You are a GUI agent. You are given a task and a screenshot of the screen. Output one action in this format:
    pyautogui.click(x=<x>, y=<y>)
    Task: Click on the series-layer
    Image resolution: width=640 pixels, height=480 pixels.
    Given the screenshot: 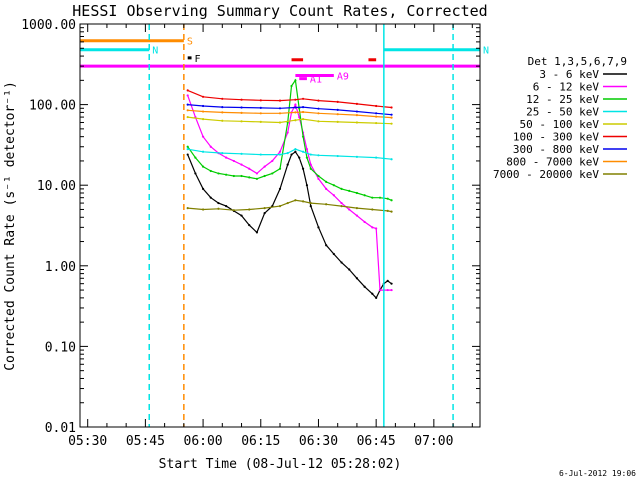 What is the action you would take?
    pyautogui.click(x=289, y=188)
    